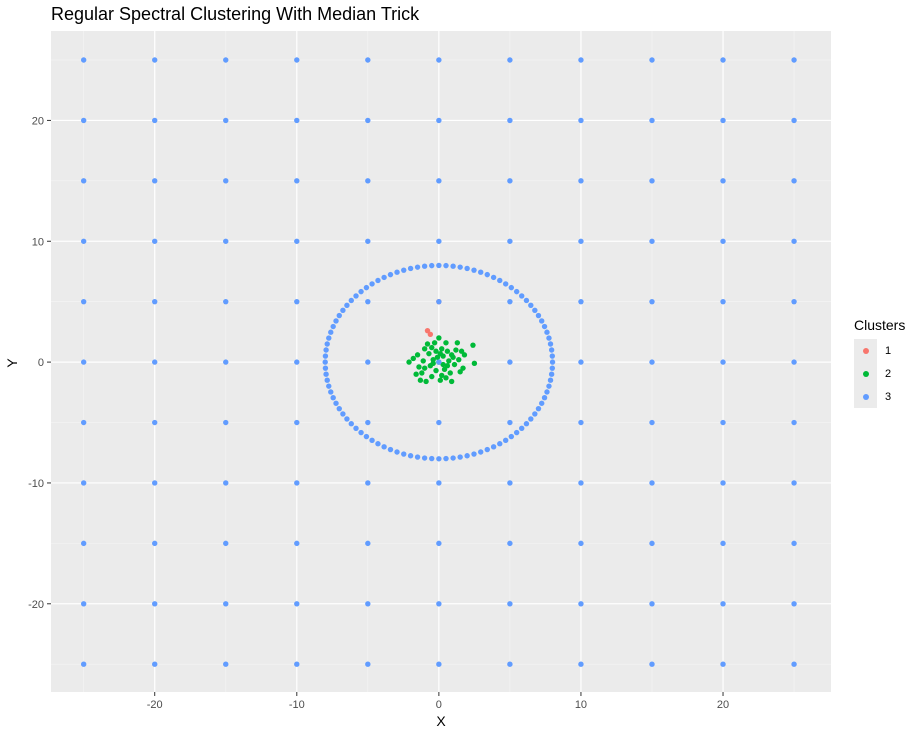 The width and height of the screenshot is (922, 738). I want to click on legend-item-cluster-2: 2, so click(879, 373).